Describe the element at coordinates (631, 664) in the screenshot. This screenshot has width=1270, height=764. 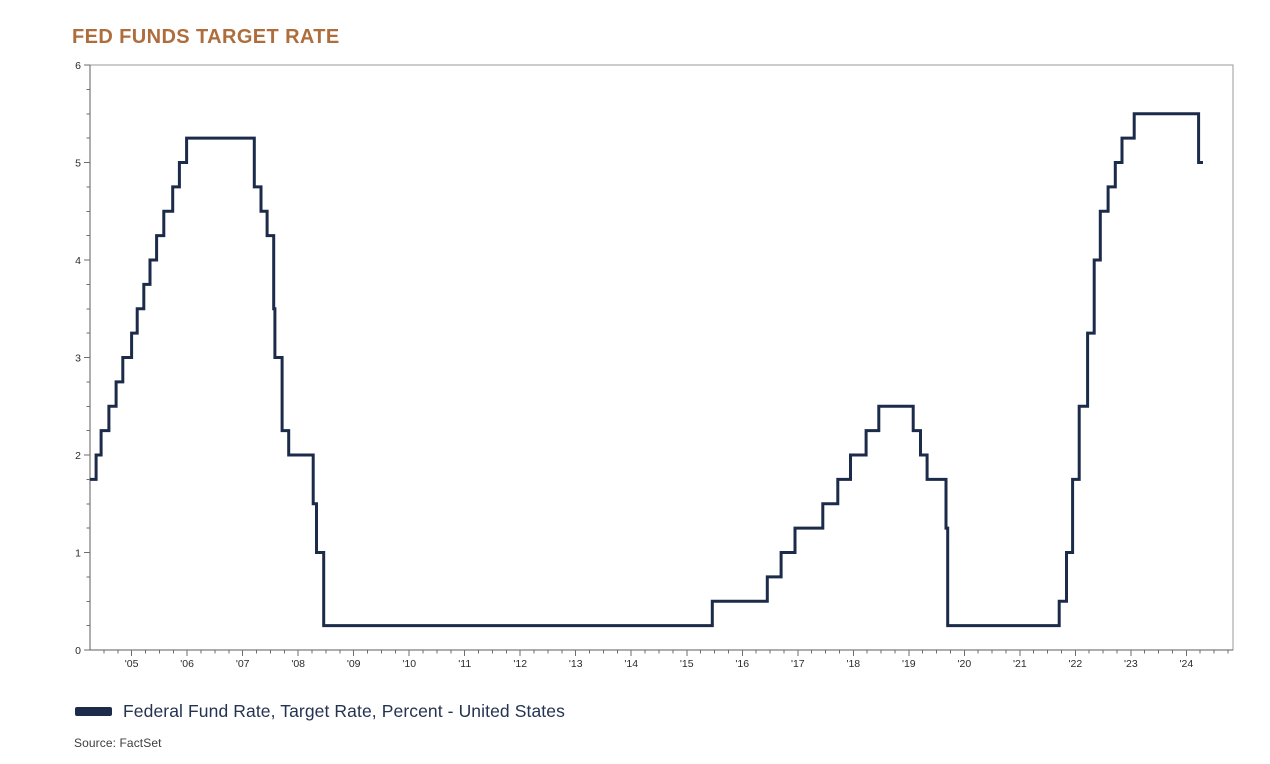
I see `svg-text: '14` at that location.